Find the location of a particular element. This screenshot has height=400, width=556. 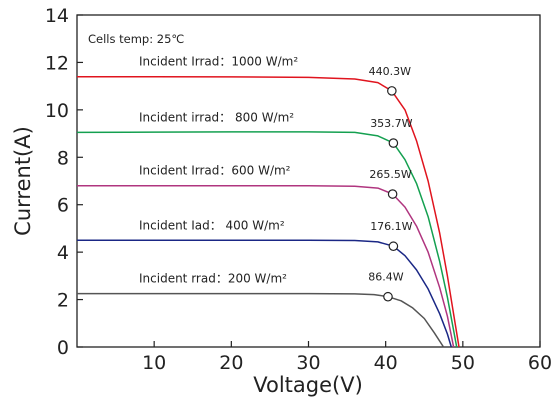

x-axis-ticks: 10 20 30 40 50 60 is located at coordinates (347, 357).